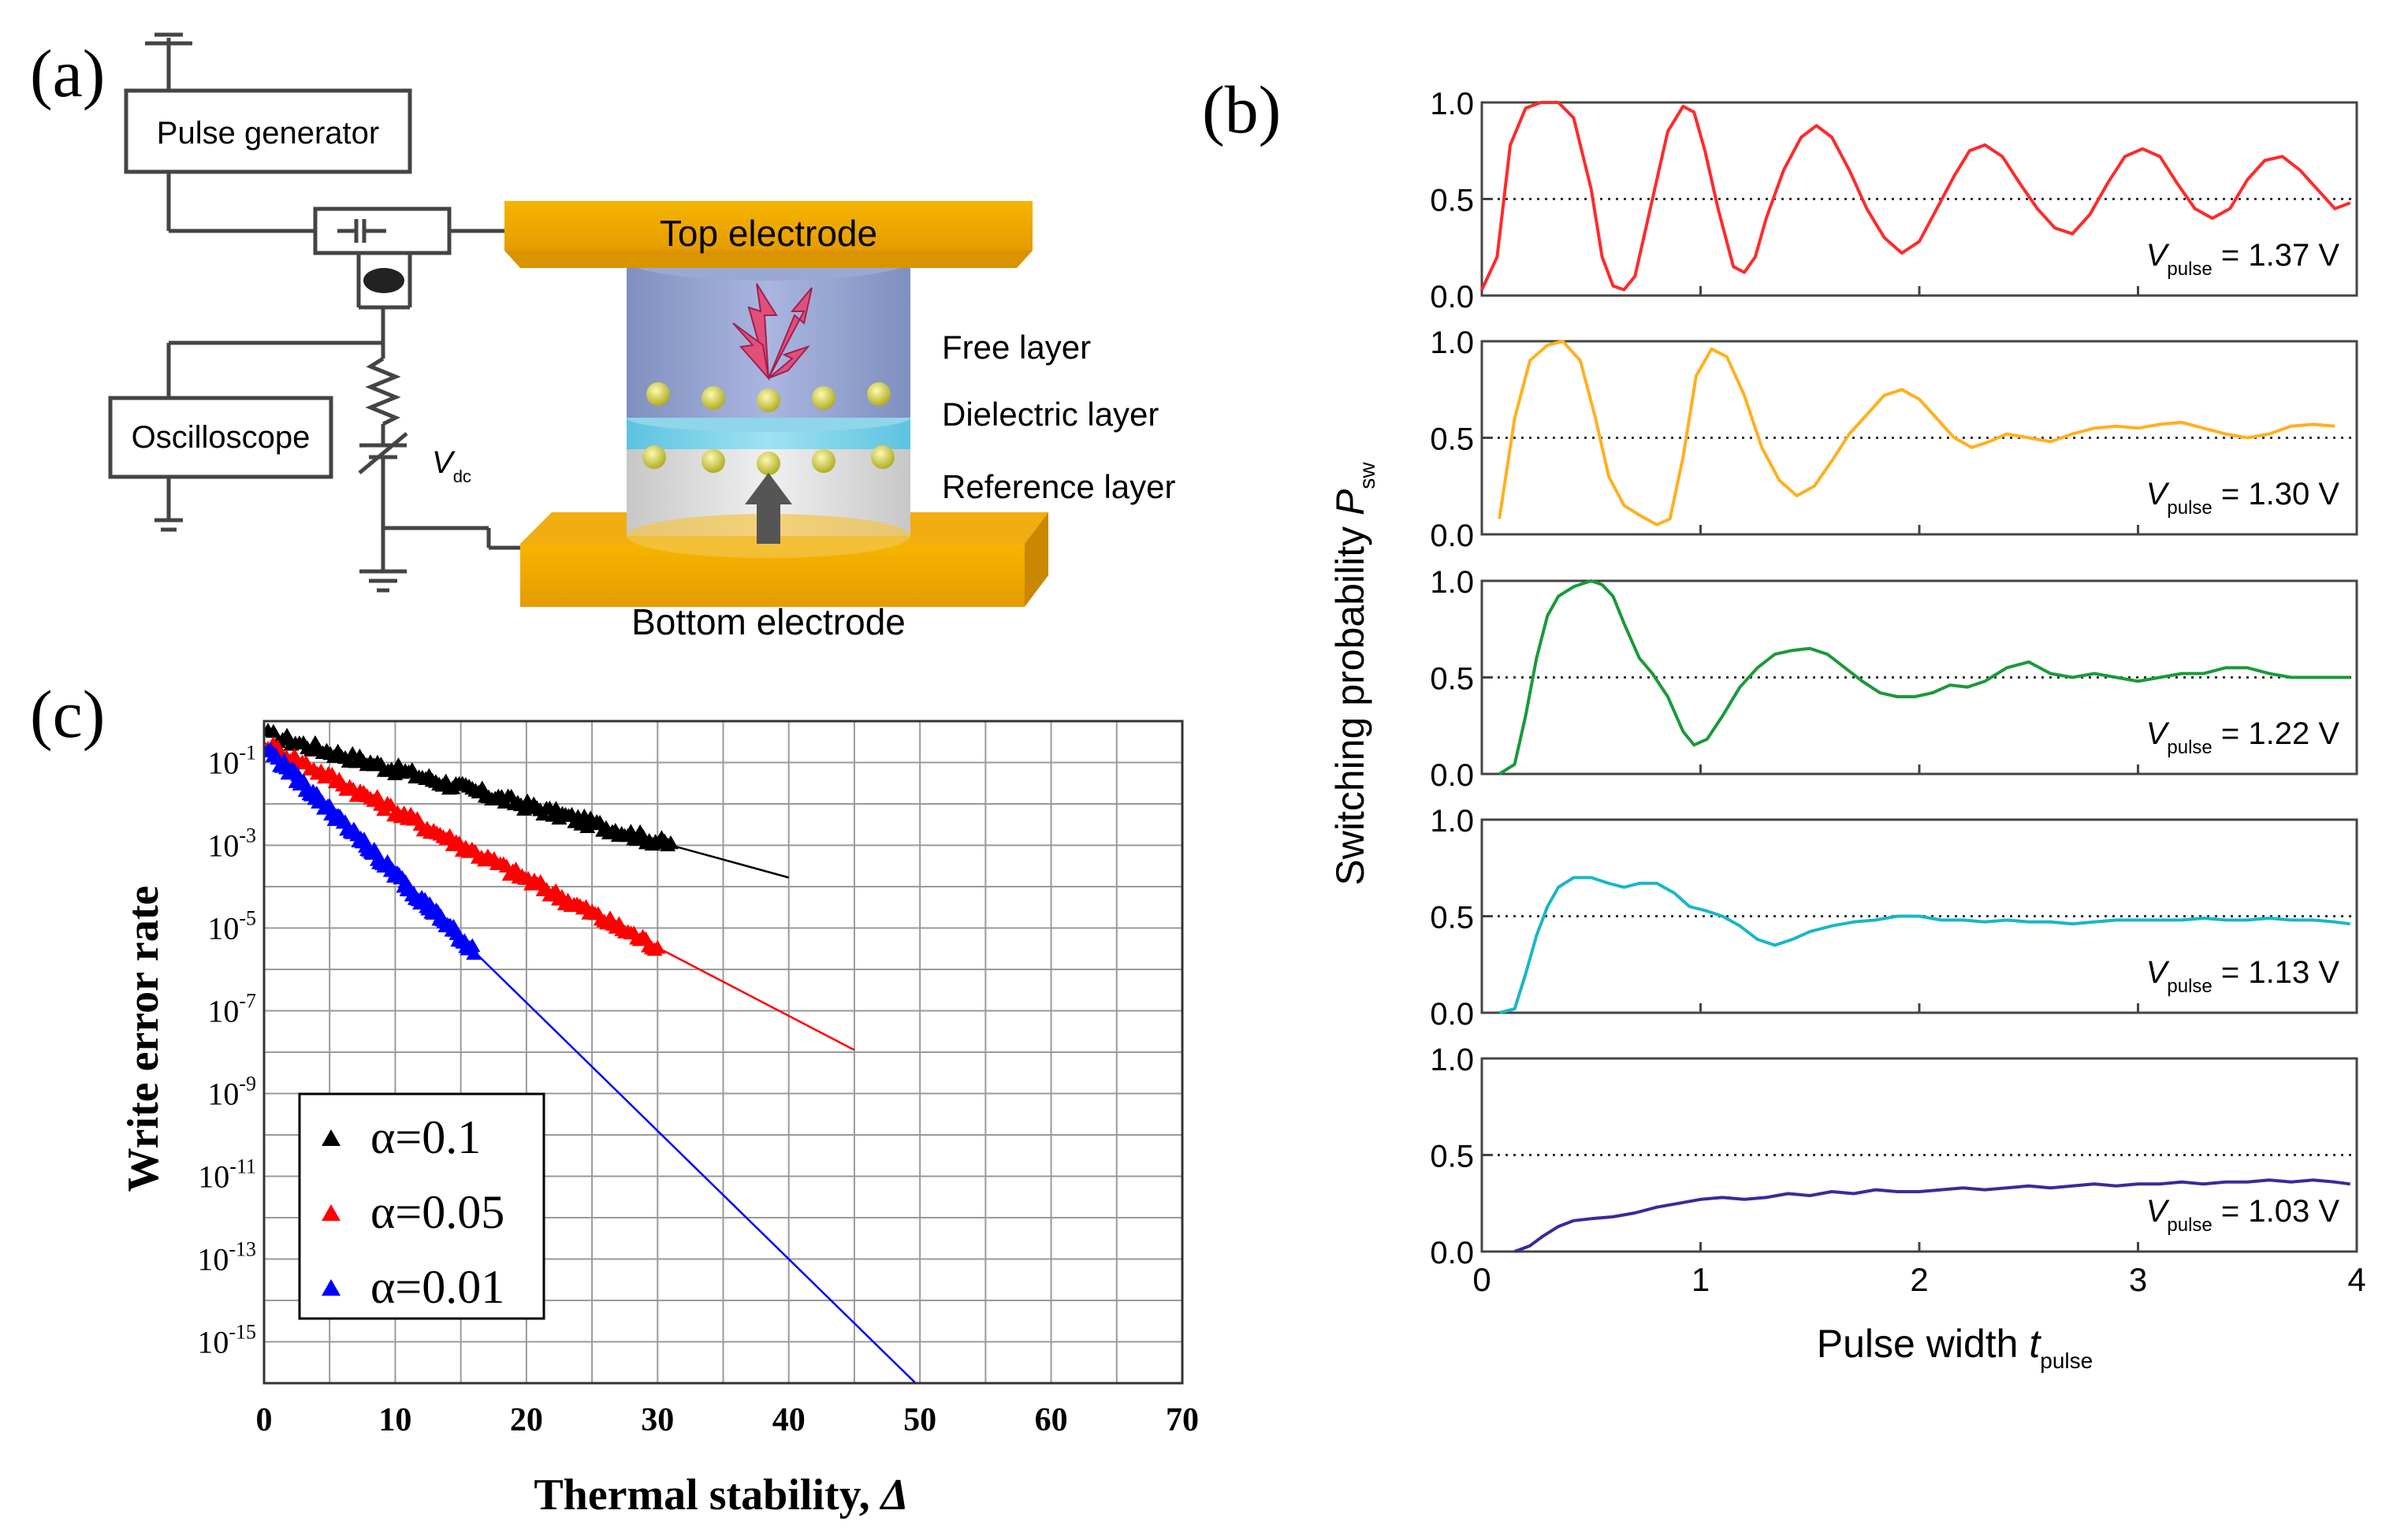 The width and height of the screenshot is (2393, 1540). Describe the element at coordinates (384, 280) in the screenshot. I see `ferrite-bead` at that location.